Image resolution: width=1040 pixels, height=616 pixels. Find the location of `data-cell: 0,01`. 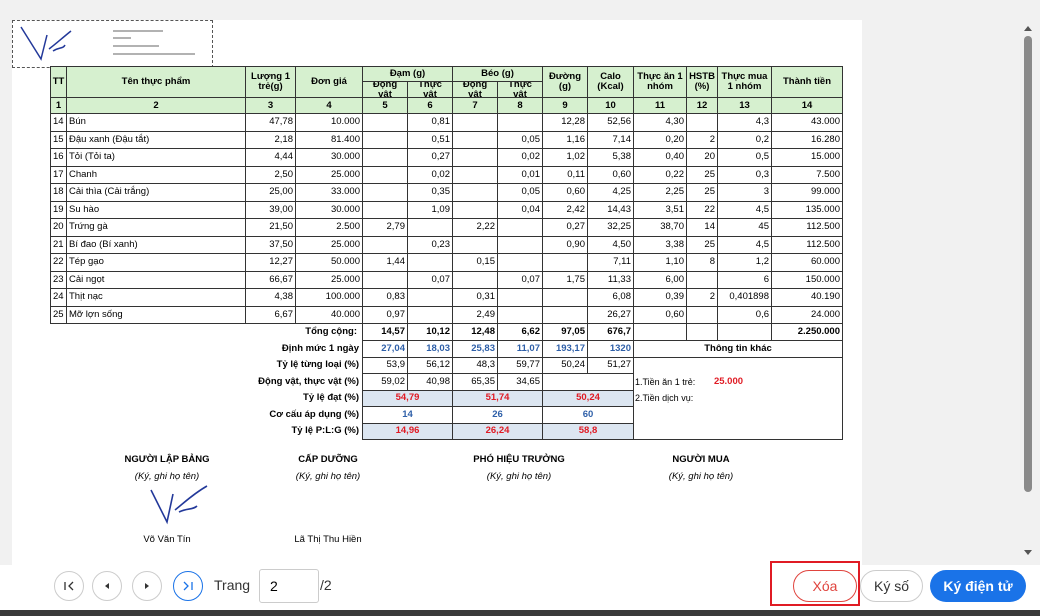

data-cell: 0,01 is located at coordinates (520, 174).